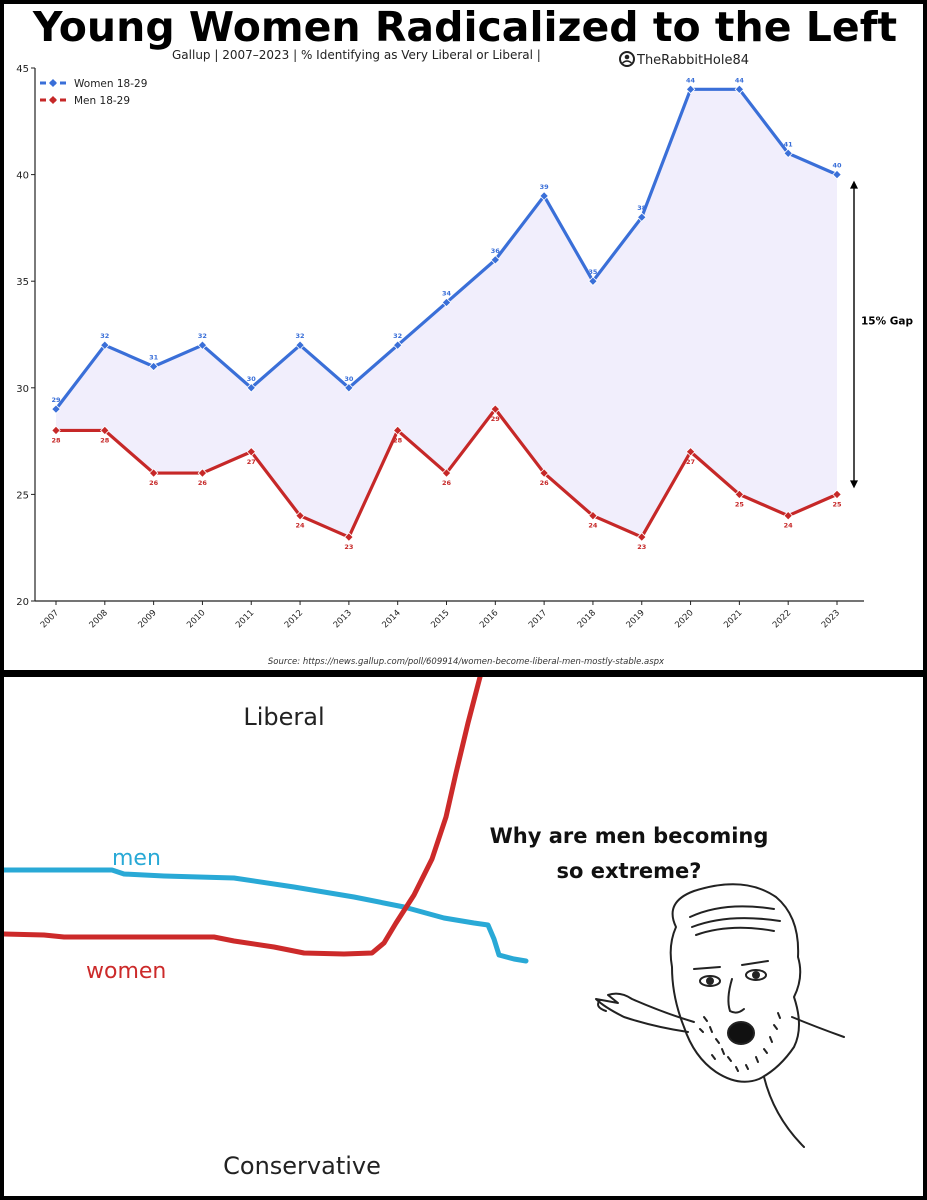 The width and height of the screenshot is (927, 1200). What do you see at coordinates (464, 27) in the screenshot?
I see `chart-title: Young Women Radicalized to the Left` at bounding box center [464, 27].